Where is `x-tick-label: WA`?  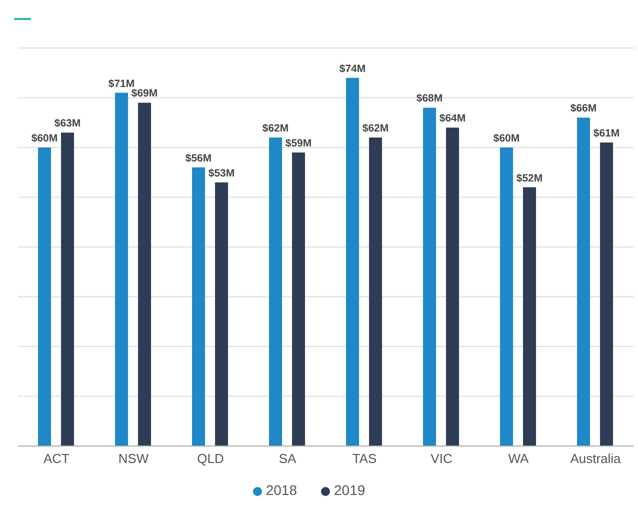
x-tick-label: WA is located at coordinates (519, 458).